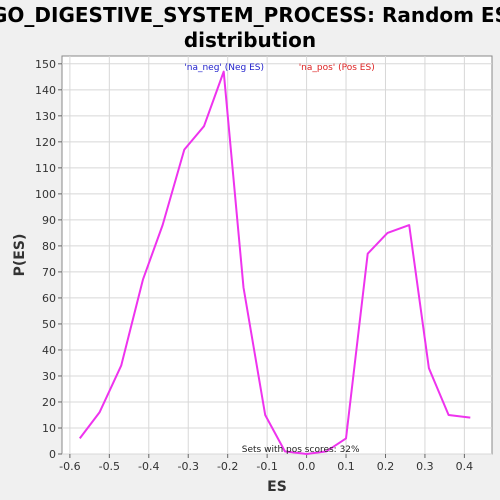 This screenshot has height=500, width=500. What do you see at coordinates (45, 142) in the screenshot?
I see `y-tick-label: 120` at bounding box center [45, 142].